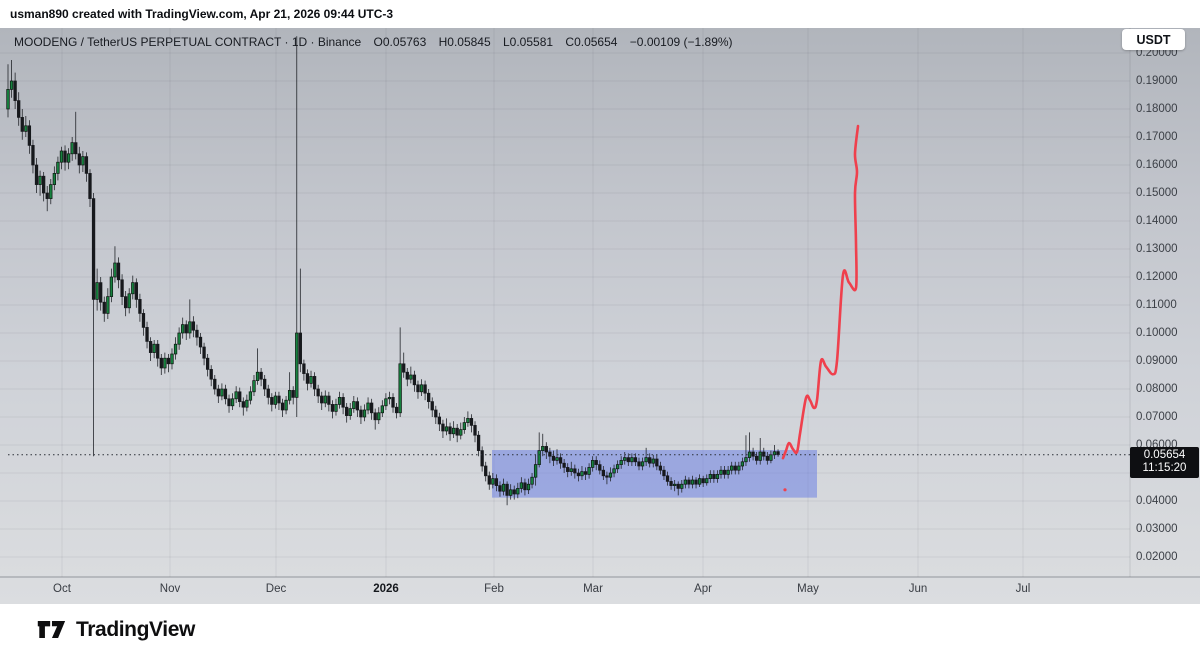 The image size is (1200, 655). Describe the element at coordinates (1157, 193) in the screenshot. I see `price-axis-label: 0.15000` at that location.